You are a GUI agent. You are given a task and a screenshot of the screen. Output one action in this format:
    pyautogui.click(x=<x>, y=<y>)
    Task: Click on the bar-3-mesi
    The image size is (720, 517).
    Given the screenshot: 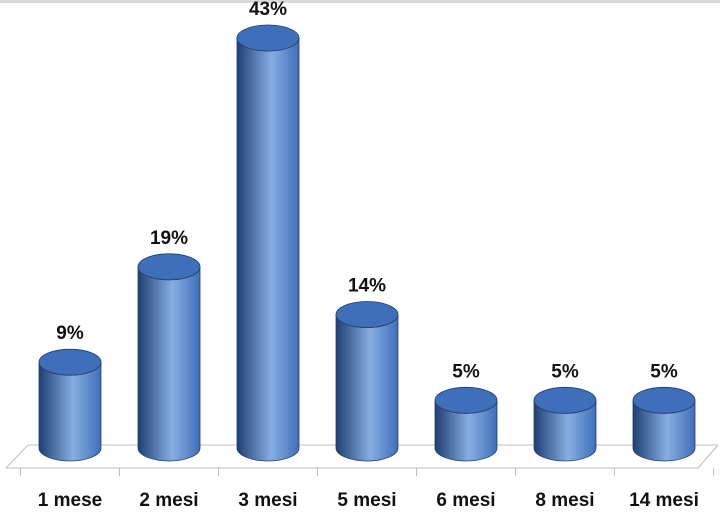 What is the action you would take?
    pyautogui.click(x=268, y=243)
    